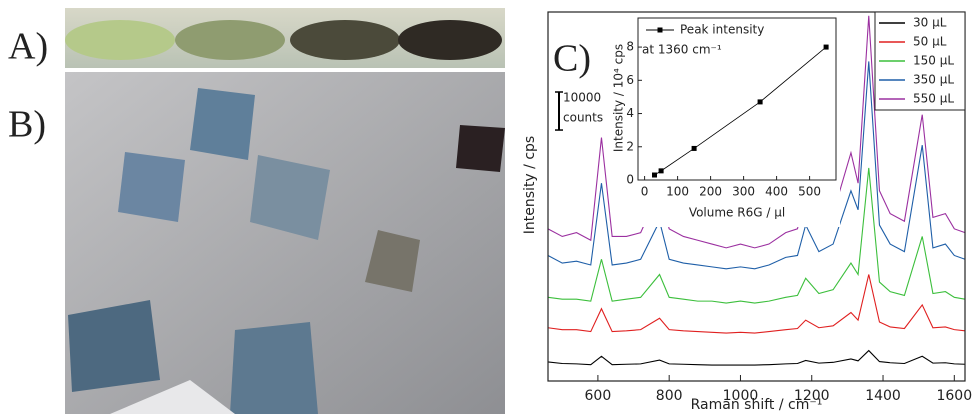  Describe the element at coordinates (630, 80) in the screenshot. I see `y-tick-label: 6` at that location.